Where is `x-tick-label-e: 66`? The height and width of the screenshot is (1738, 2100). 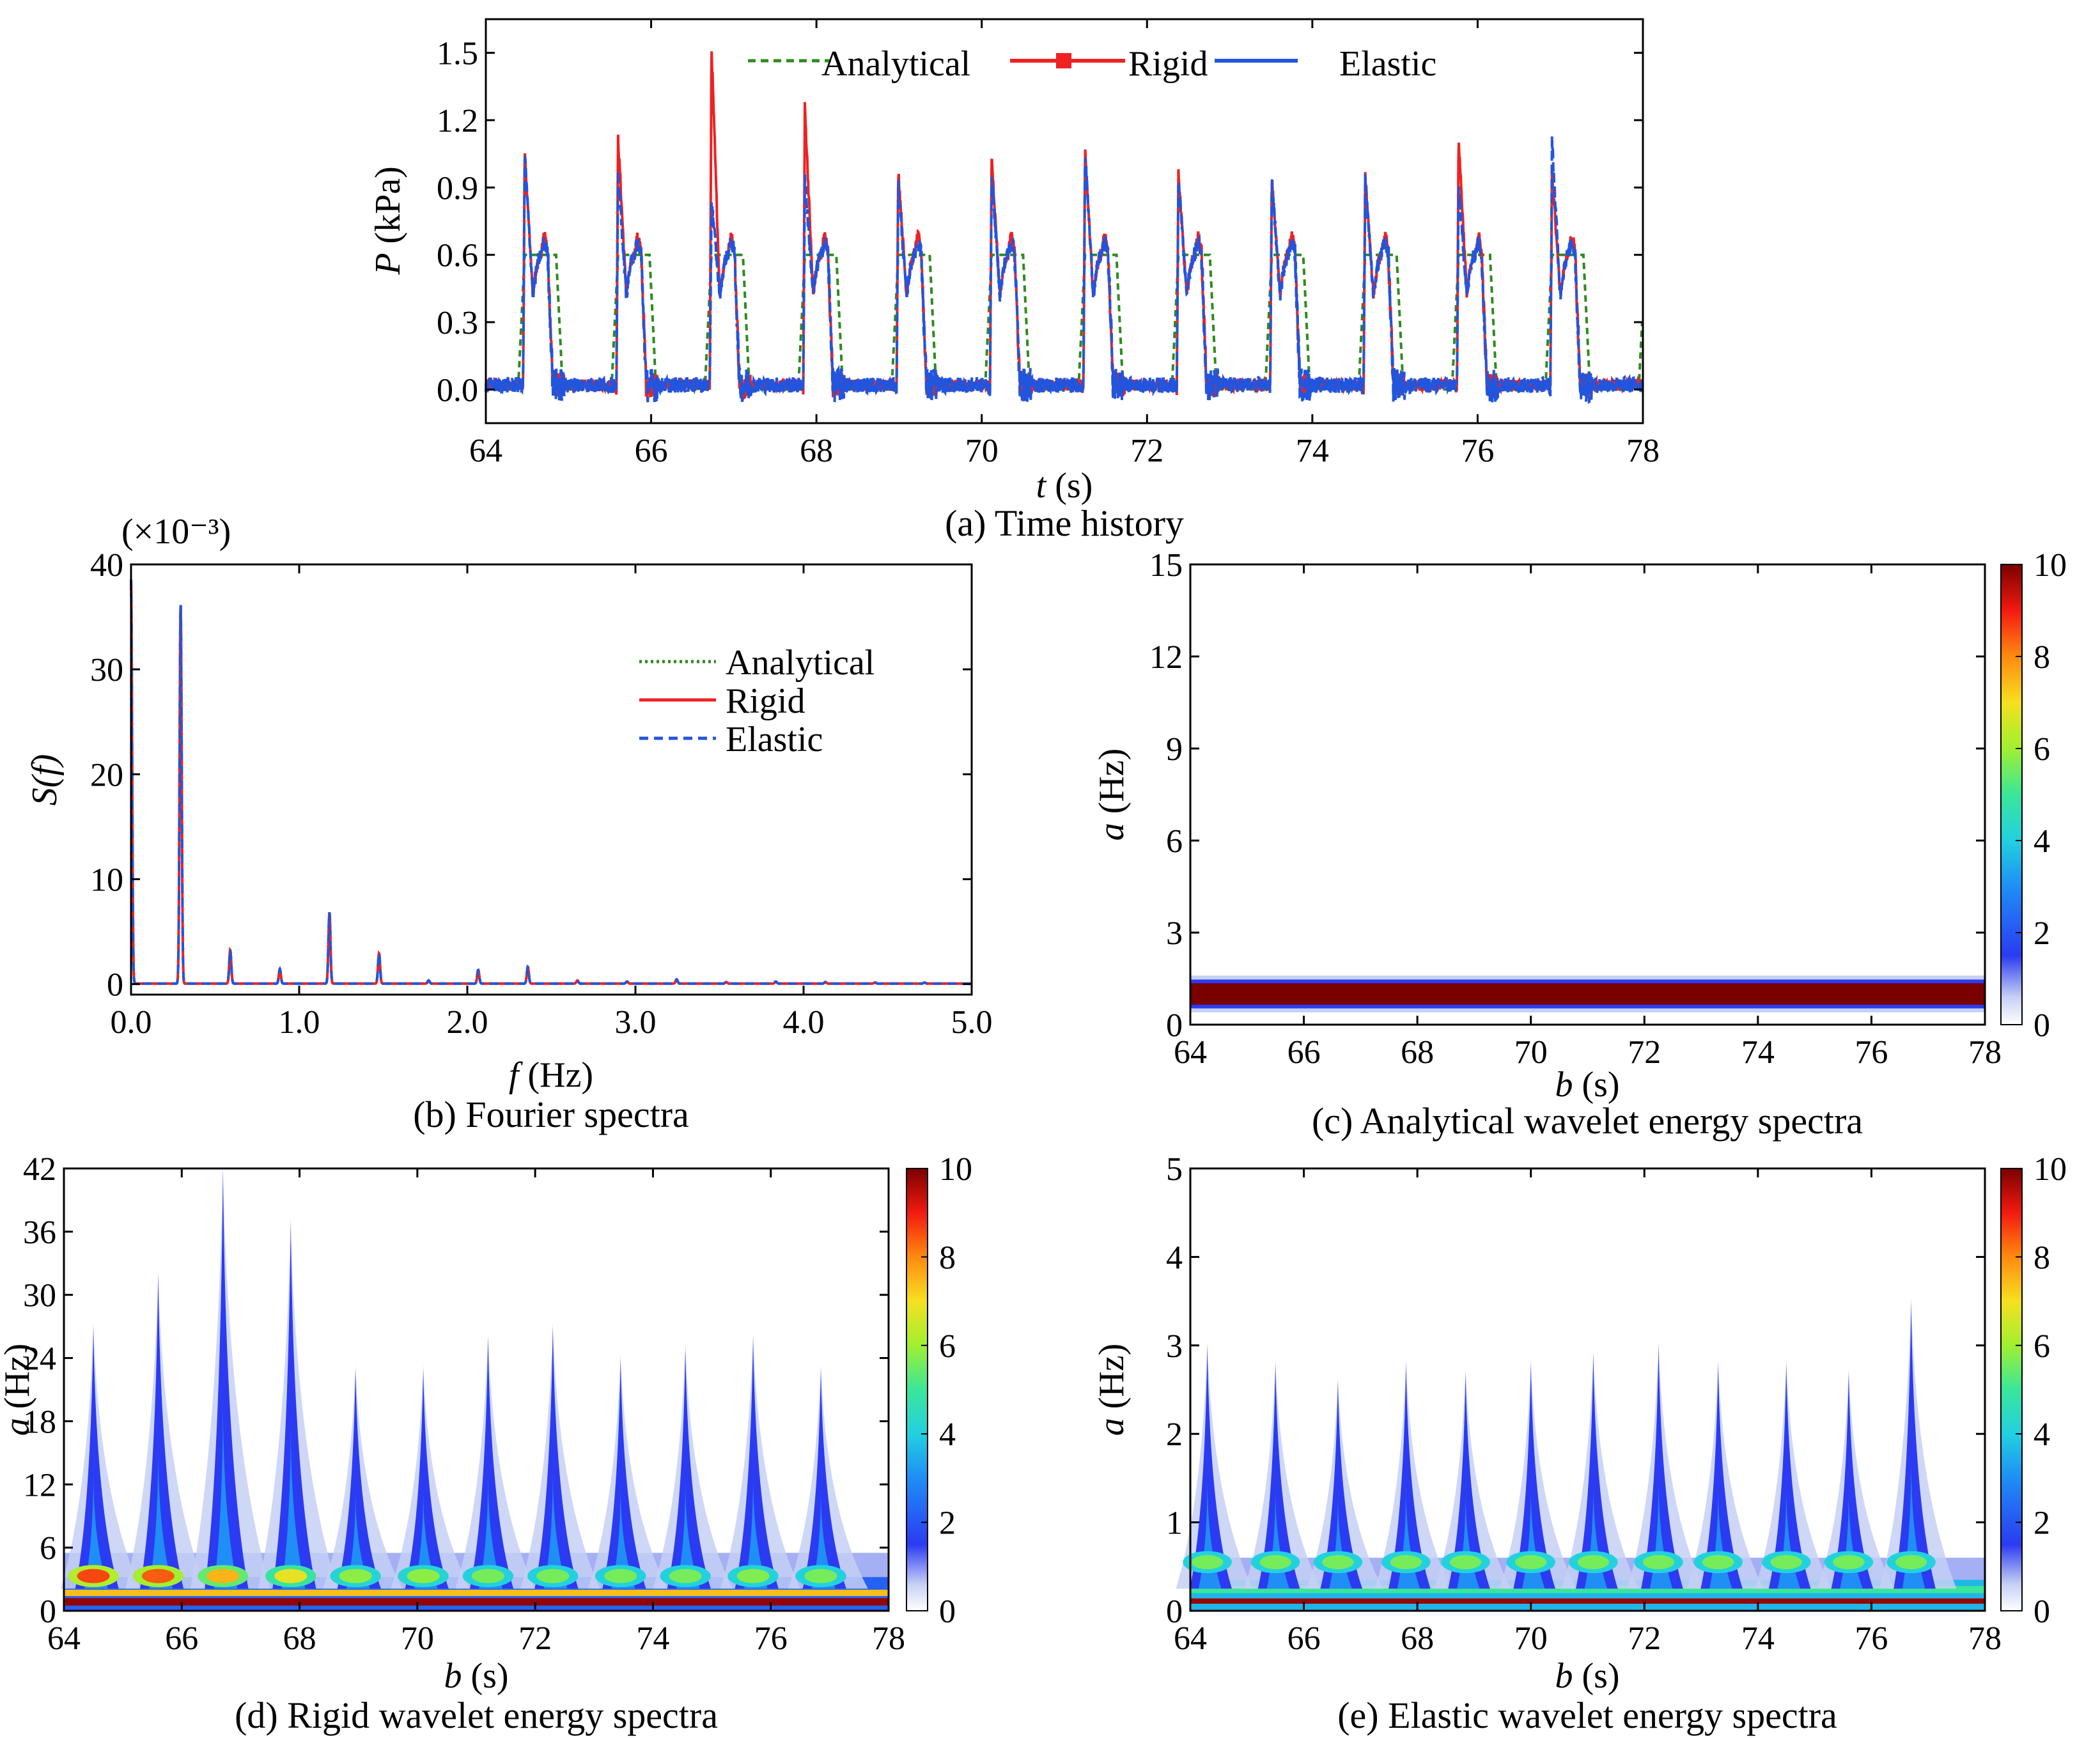
x-tick-label-e: 66 is located at coordinates (1304, 1638).